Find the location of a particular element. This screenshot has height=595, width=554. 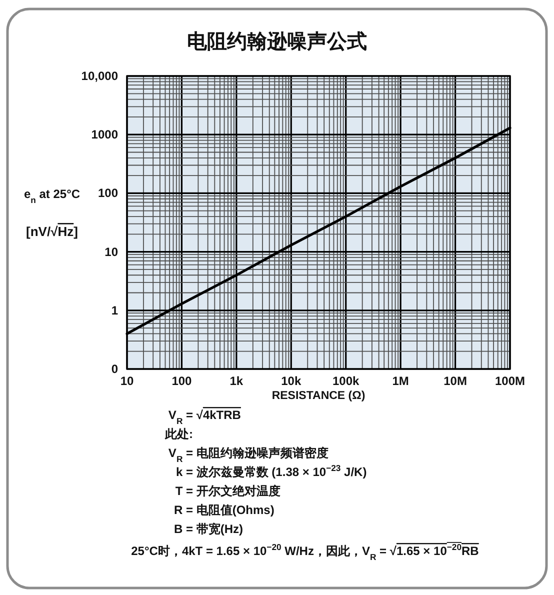

y-tick-label: 10,000 is located at coordinates (99, 76).